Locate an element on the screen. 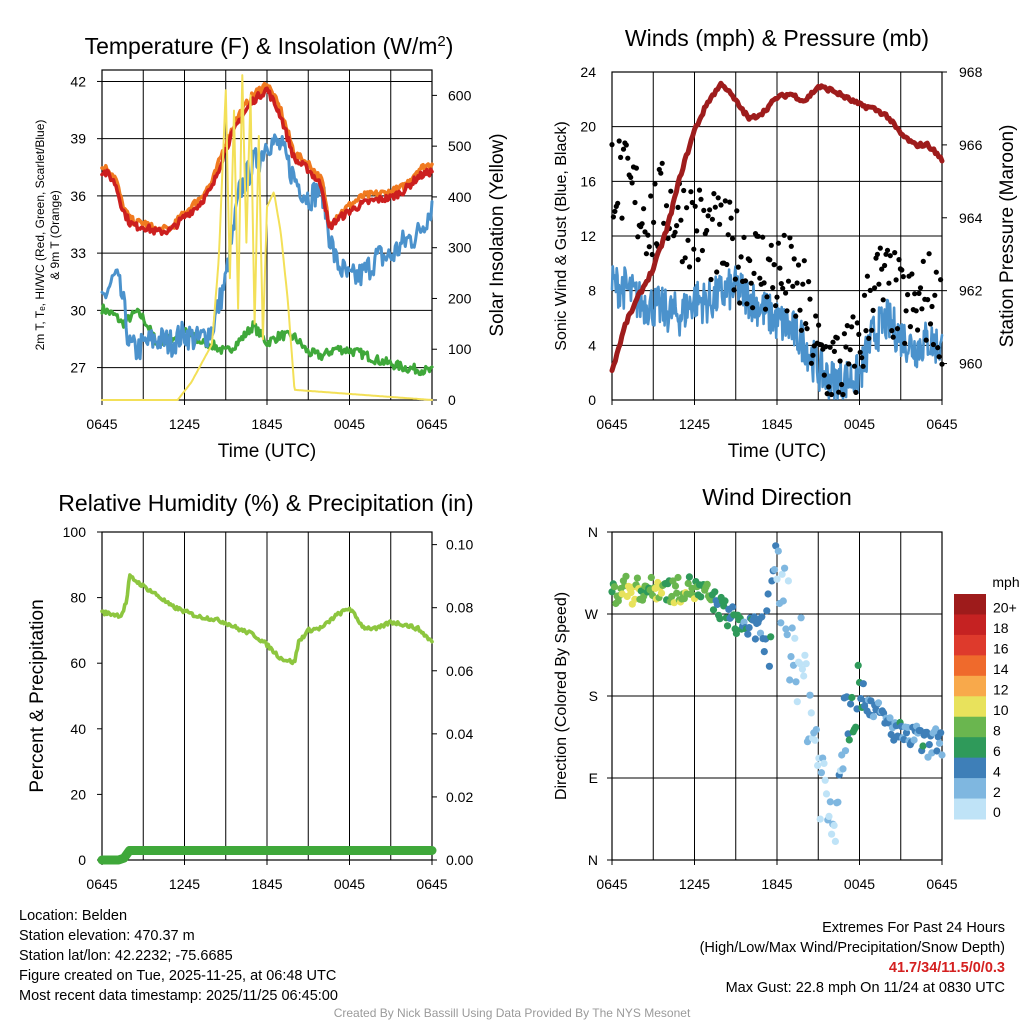 This screenshot has height=1024, width=1024. winds-series-station-pressure is located at coordinates (777, 227).